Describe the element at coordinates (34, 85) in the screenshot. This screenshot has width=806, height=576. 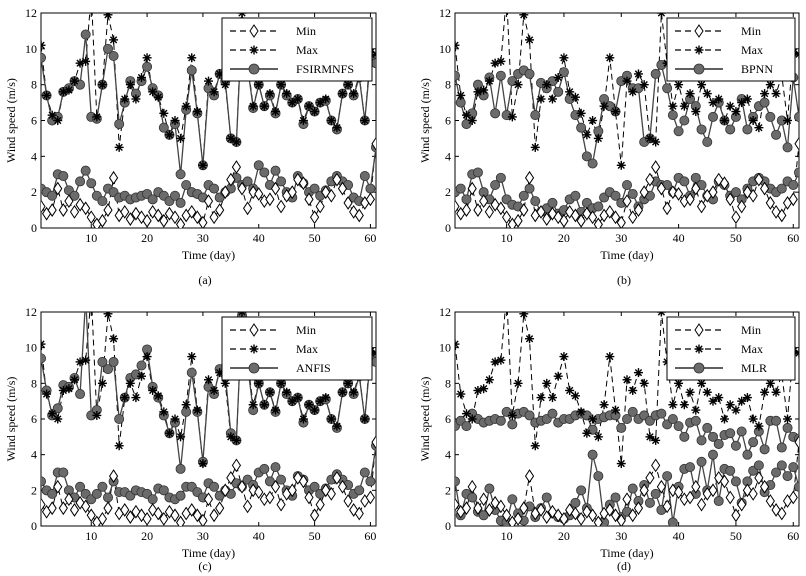
I see `y-tick-label: 8` at that location.